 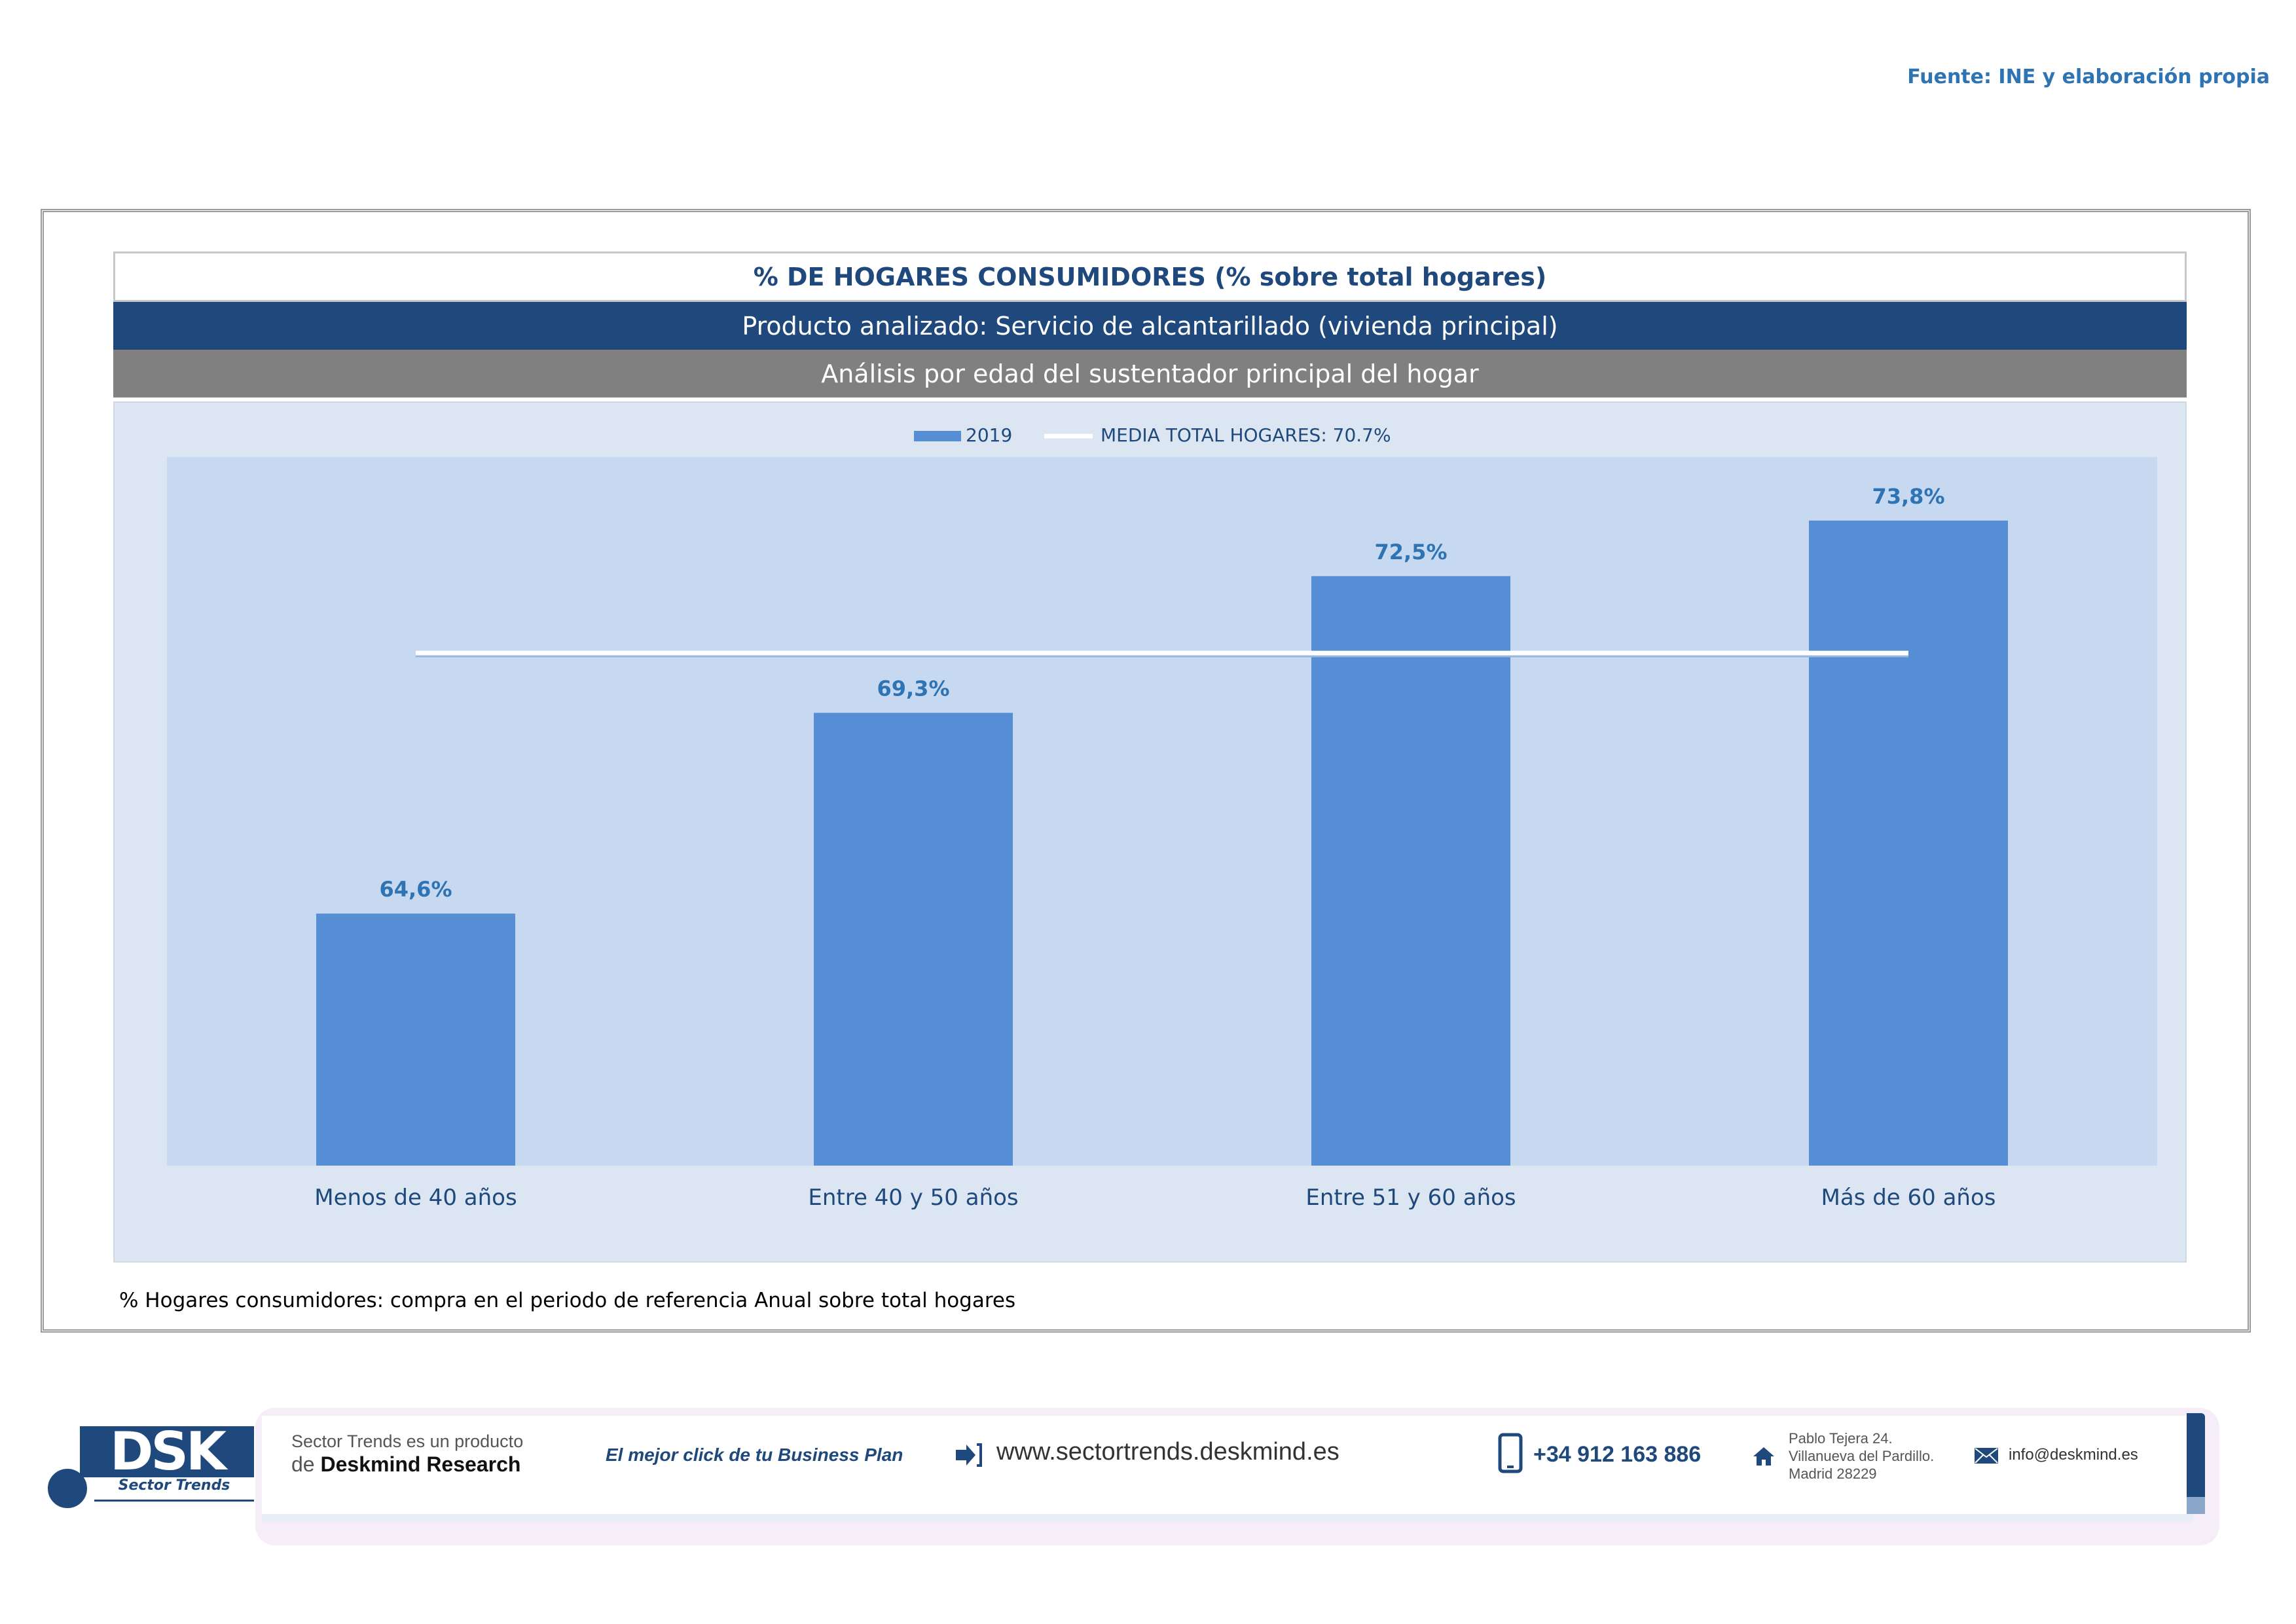 I want to click on category-label-3: Entre 51 y 60 años, so click(x=1410, y=1198).